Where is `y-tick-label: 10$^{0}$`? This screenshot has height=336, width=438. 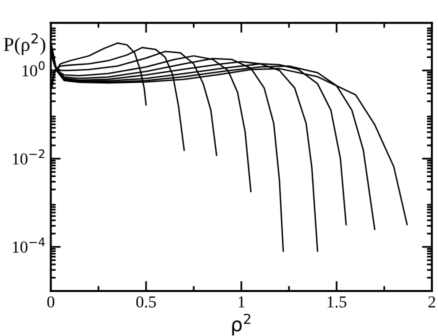
y-tick-label: 10$^{0}$ is located at coordinates (33, 68).